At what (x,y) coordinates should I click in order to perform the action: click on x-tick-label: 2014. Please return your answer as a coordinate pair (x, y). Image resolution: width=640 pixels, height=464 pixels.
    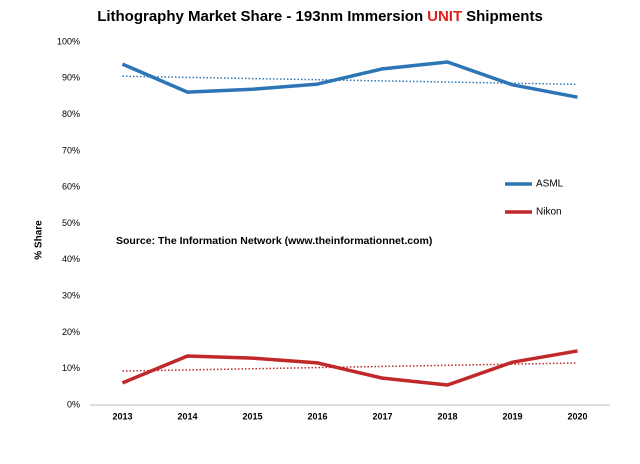
    Looking at the image, I should click on (187, 416).